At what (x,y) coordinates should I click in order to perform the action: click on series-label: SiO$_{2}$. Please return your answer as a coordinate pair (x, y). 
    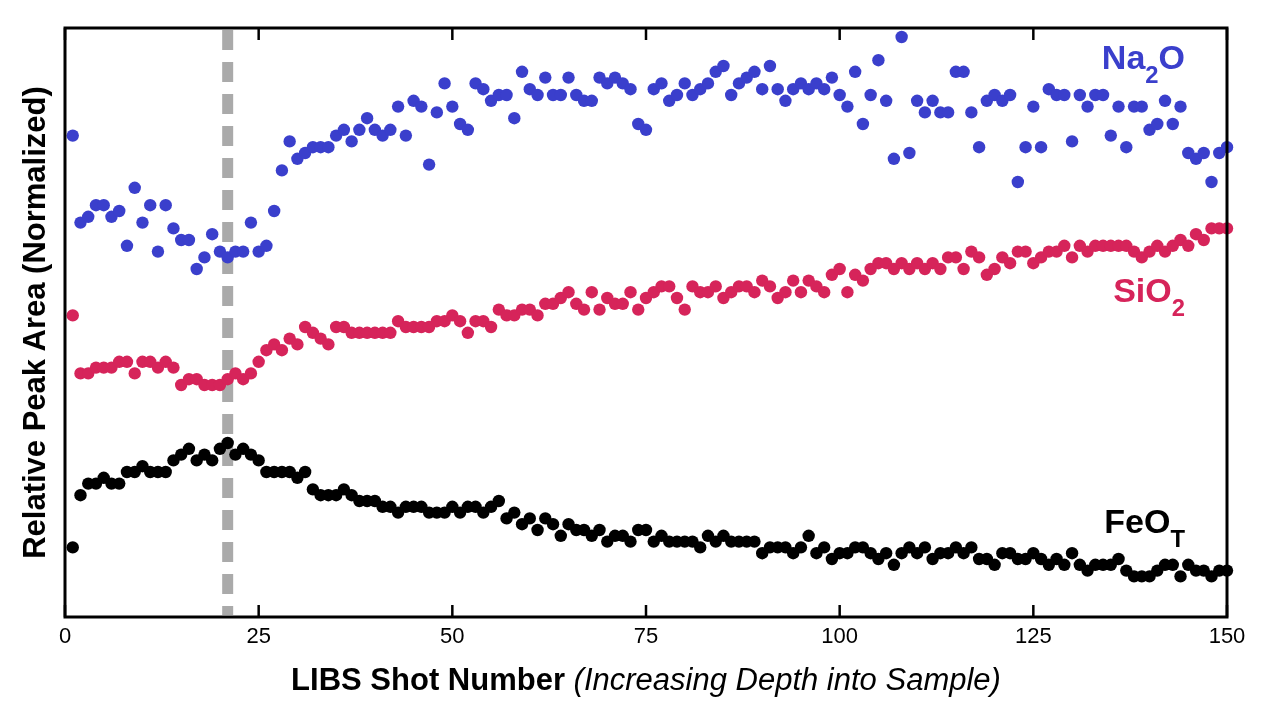
    Looking at the image, I should click on (1149, 296).